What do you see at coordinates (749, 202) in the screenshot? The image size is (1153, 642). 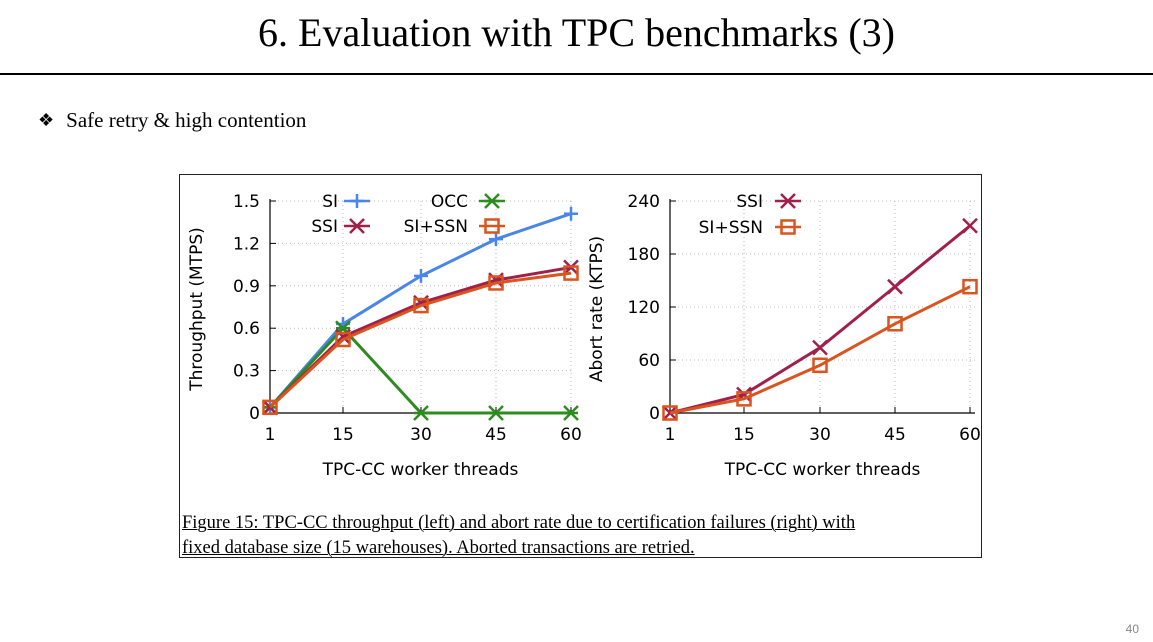 I see `chart2-legend-label-ssi: SSI` at bounding box center [749, 202].